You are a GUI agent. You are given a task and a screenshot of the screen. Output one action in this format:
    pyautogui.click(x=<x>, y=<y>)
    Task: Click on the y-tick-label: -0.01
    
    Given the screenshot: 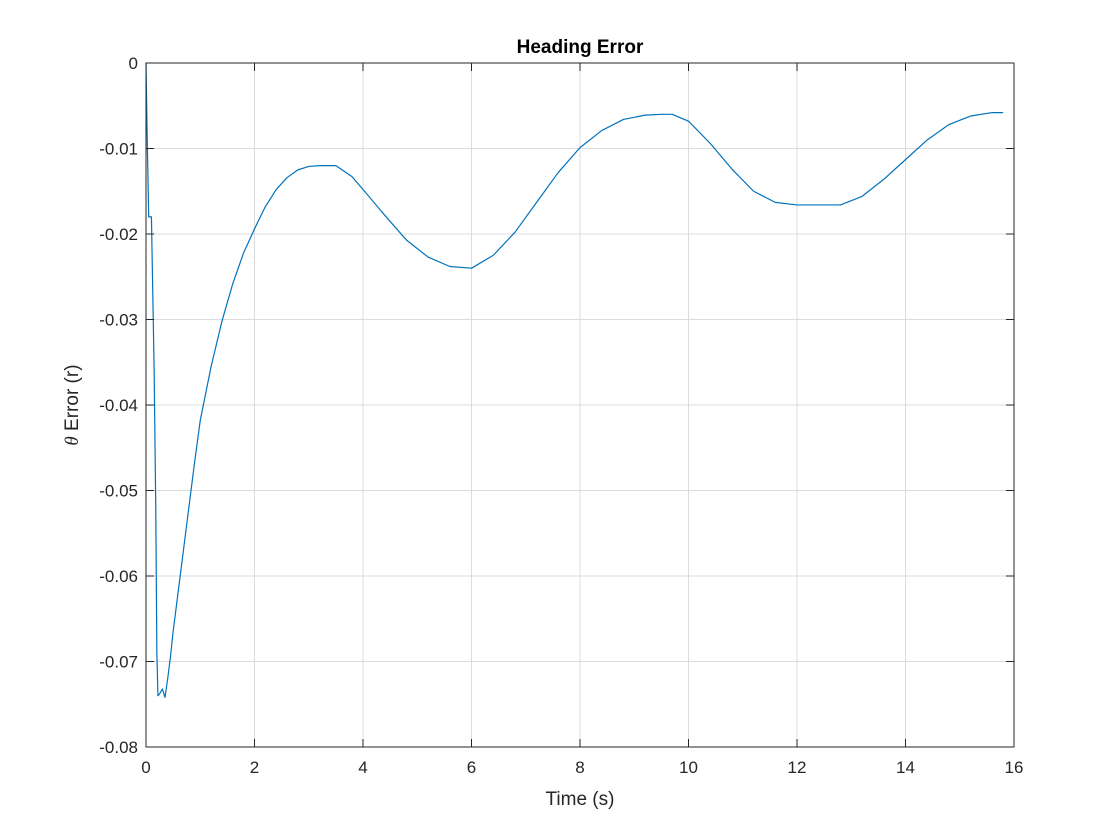 What is the action you would take?
    pyautogui.click(x=118, y=149)
    